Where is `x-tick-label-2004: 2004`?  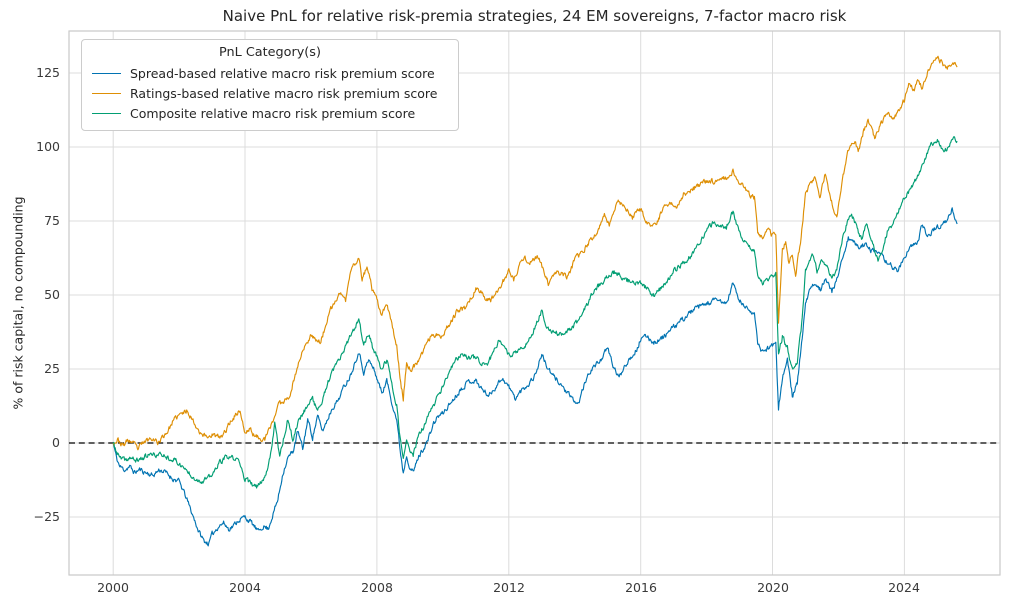 x-tick-label-2004: 2004 is located at coordinates (245, 587).